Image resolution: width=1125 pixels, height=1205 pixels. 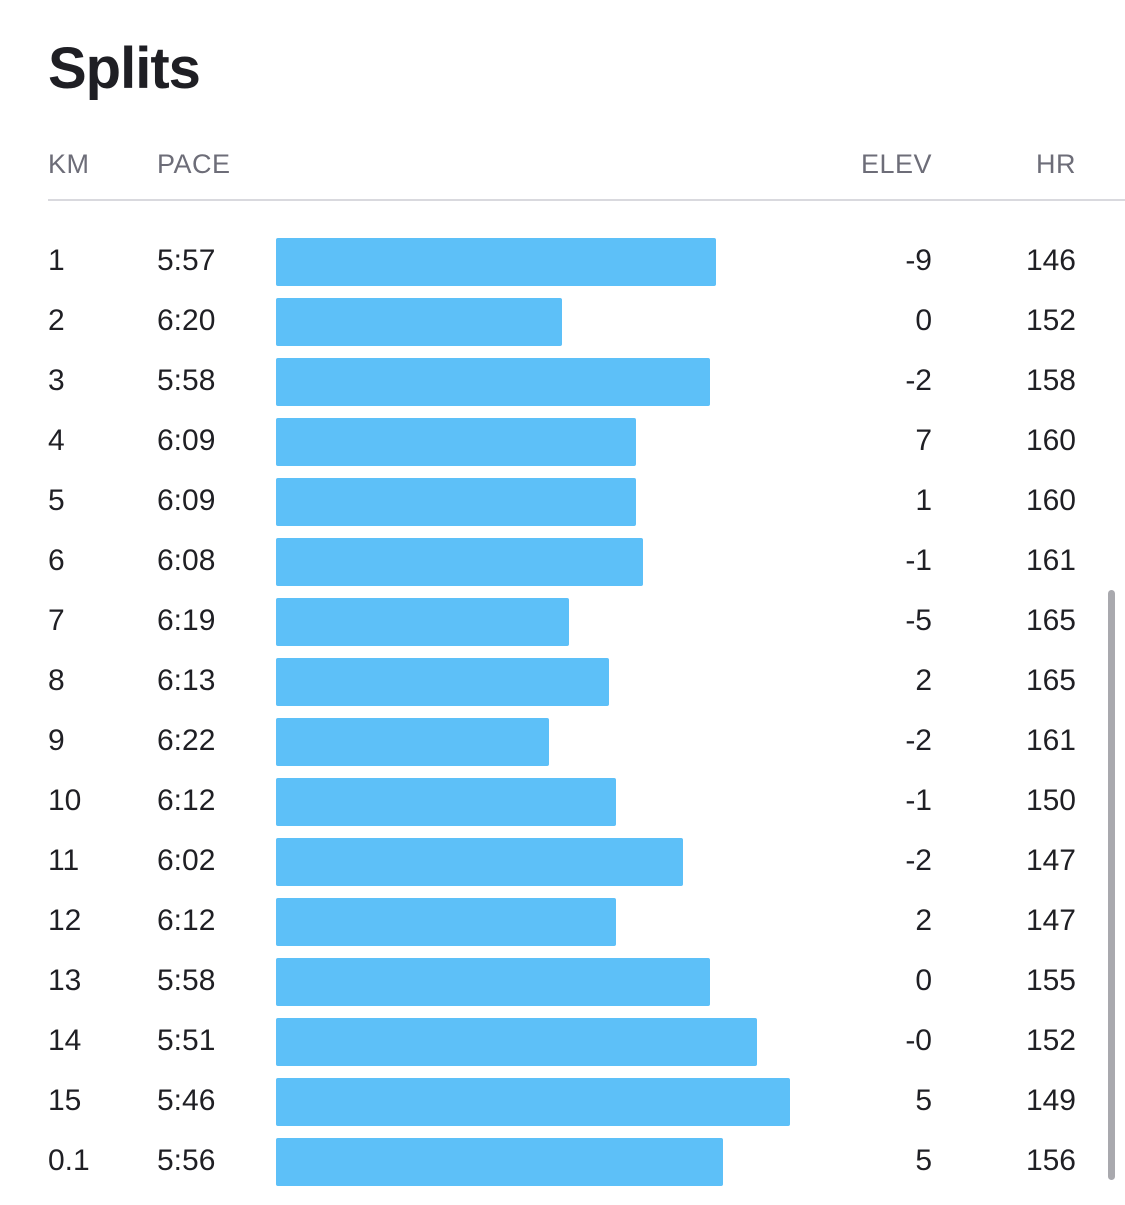 What do you see at coordinates (65, 980) in the screenshot?
I see `split-km: 13` at bounding box center [65, 980].